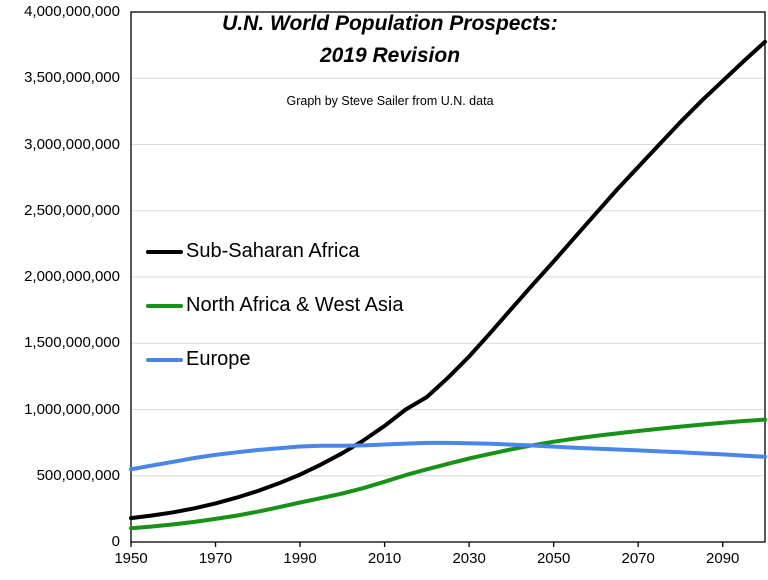  What do you see at coordinates (72, 78) in the screenshot?
I see `y-axis-tick-label: 3,500,000,000` at bounding box center [72, 78].